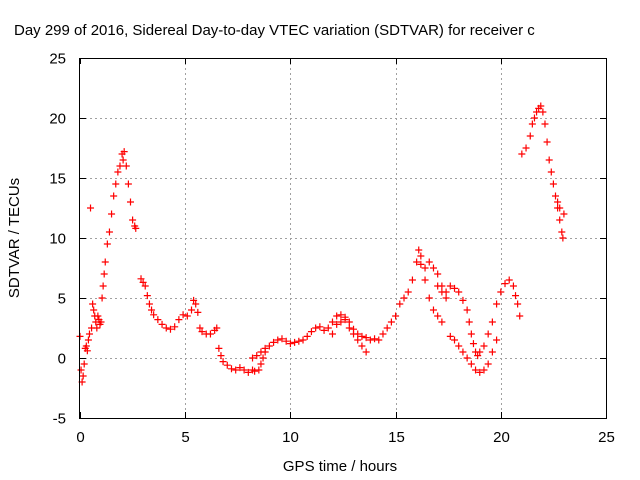 Image resolution: width=640 pixels, height=480 pixels. What do you see at coordinates (290, 437) in the screenshot?
I see `x-tick-label: 10` at bounding box center [290, 437].